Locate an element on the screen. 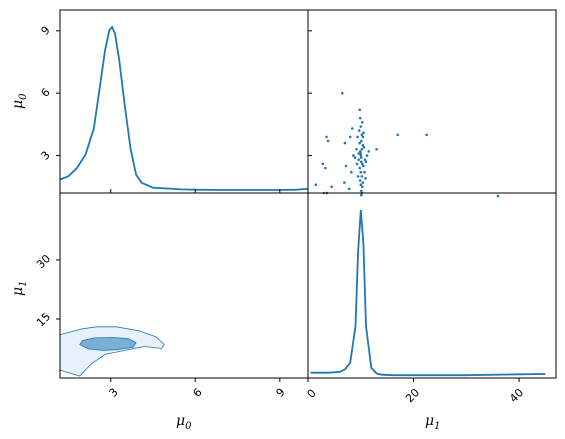 The height and width of the screenshot is (439, 565). x-tick-label-mu1-40: 40 is located at coordinates (516, 395).